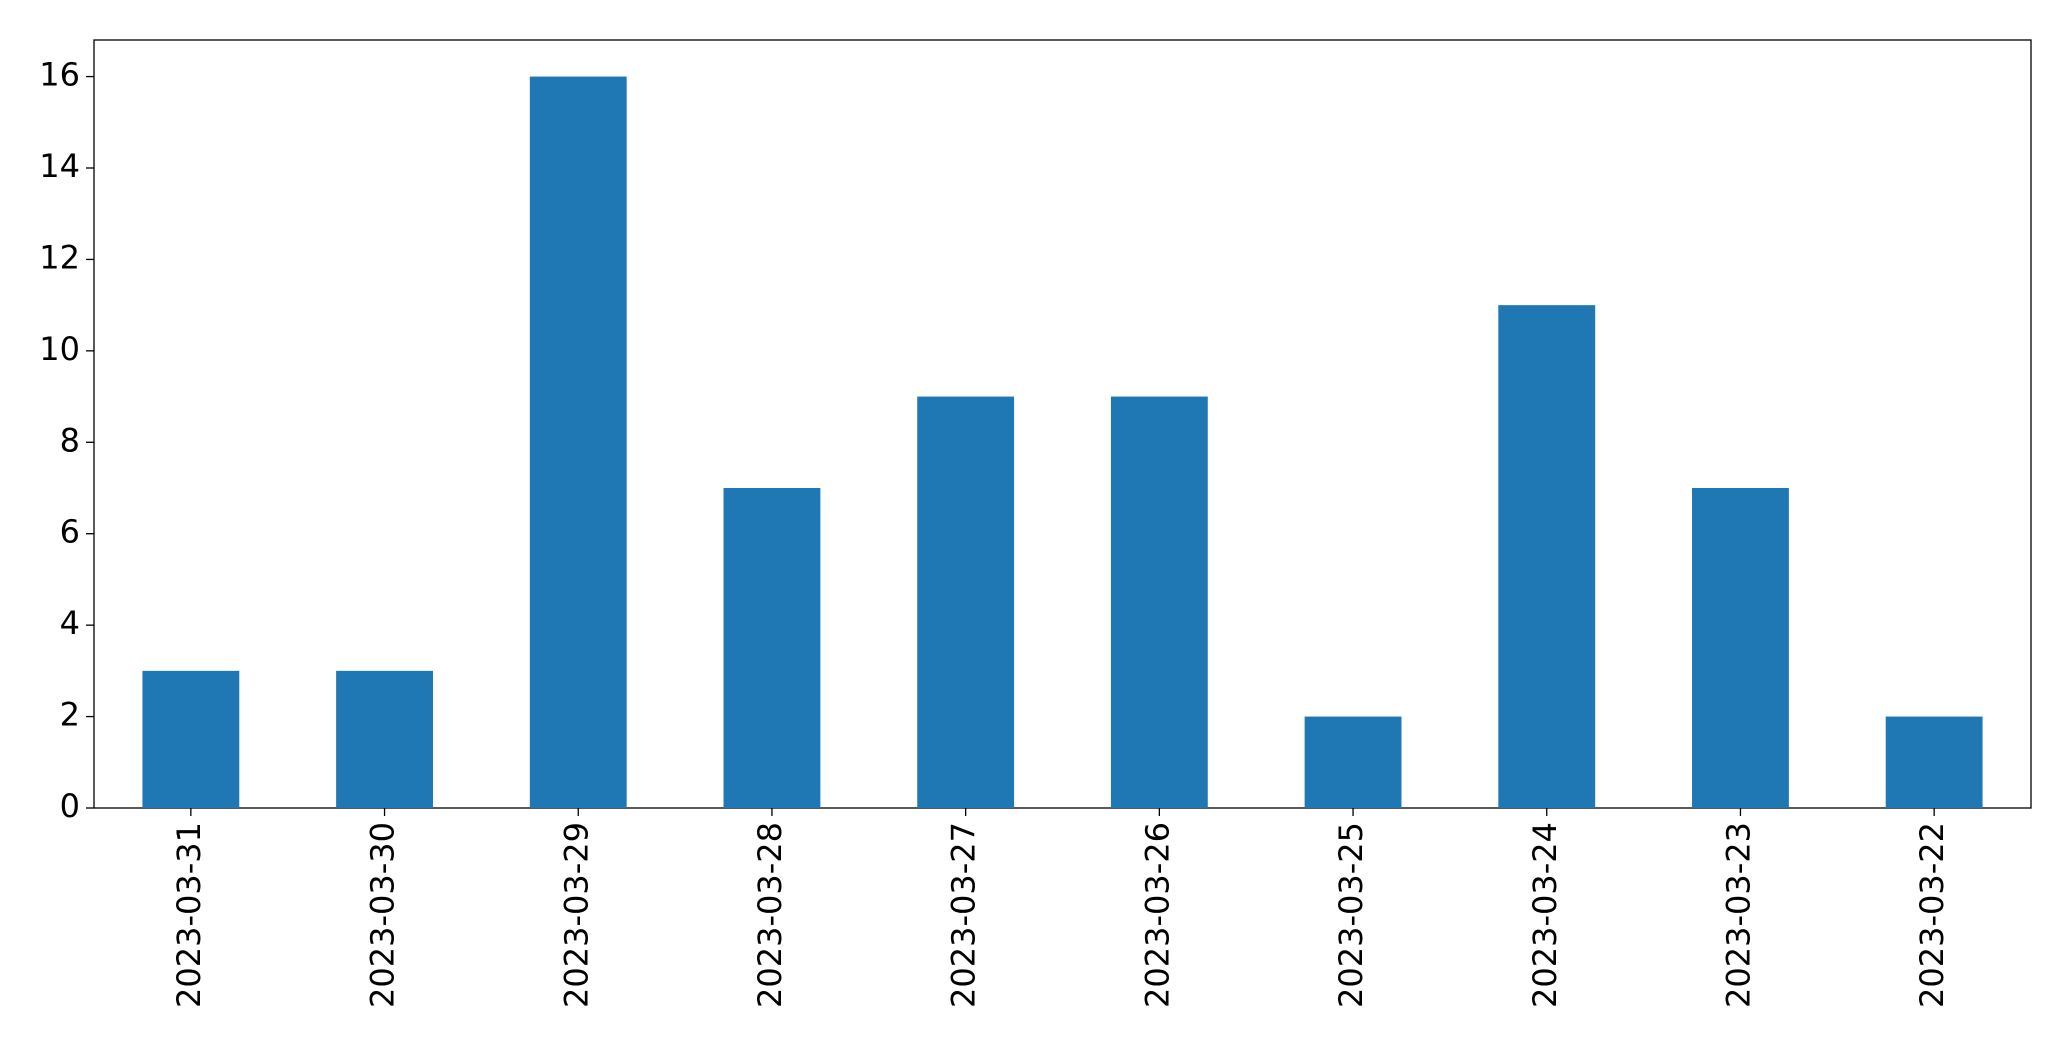 This screenshot has width=2071, height=1061. I want to click on y-tick-label: 2, so click(70, 715).